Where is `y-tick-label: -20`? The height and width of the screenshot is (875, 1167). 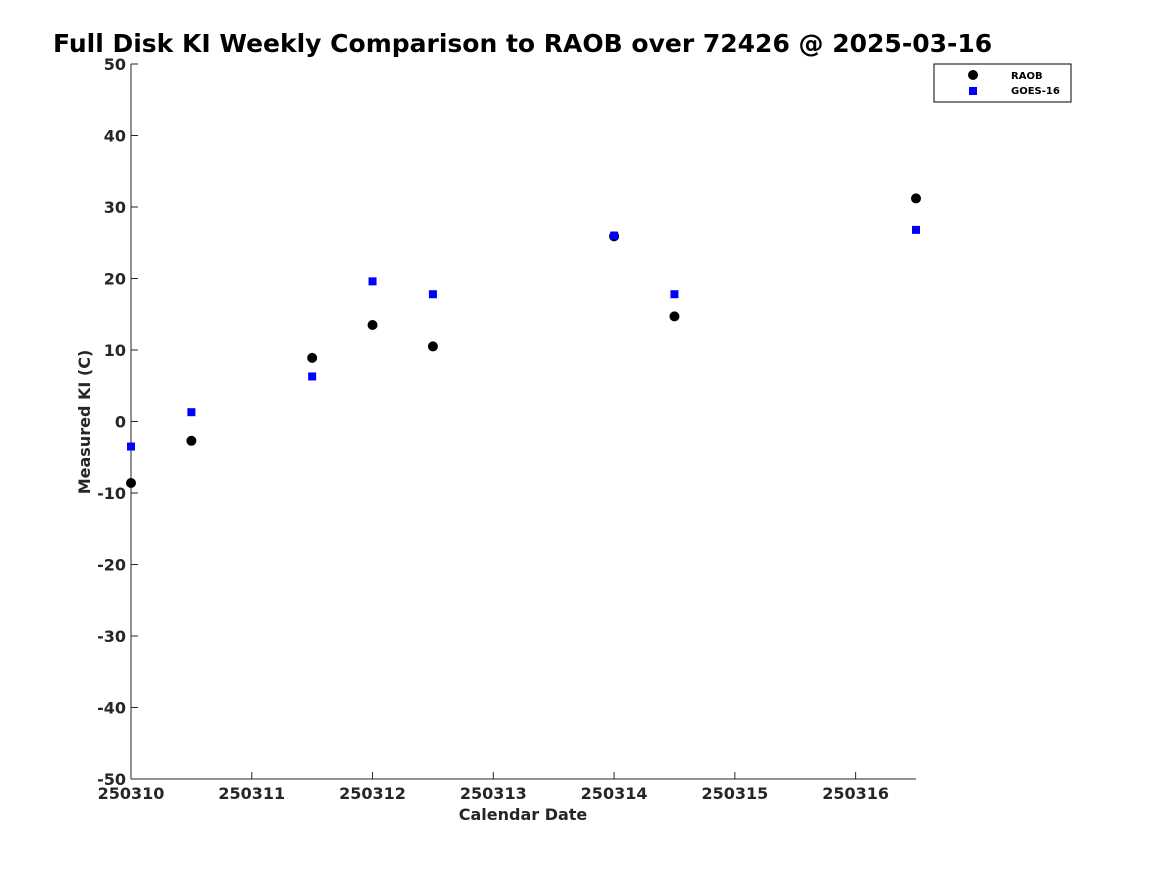
y-tick-label: -20 is located at coordinates (111, 565).